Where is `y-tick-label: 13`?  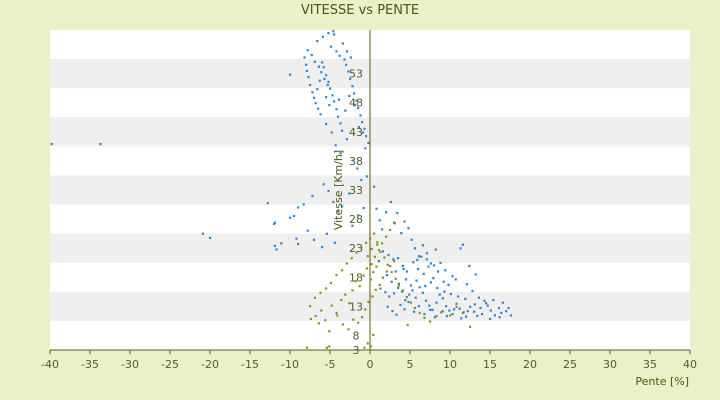
y-tick-label: 13 is located at coordinates (356, 306).